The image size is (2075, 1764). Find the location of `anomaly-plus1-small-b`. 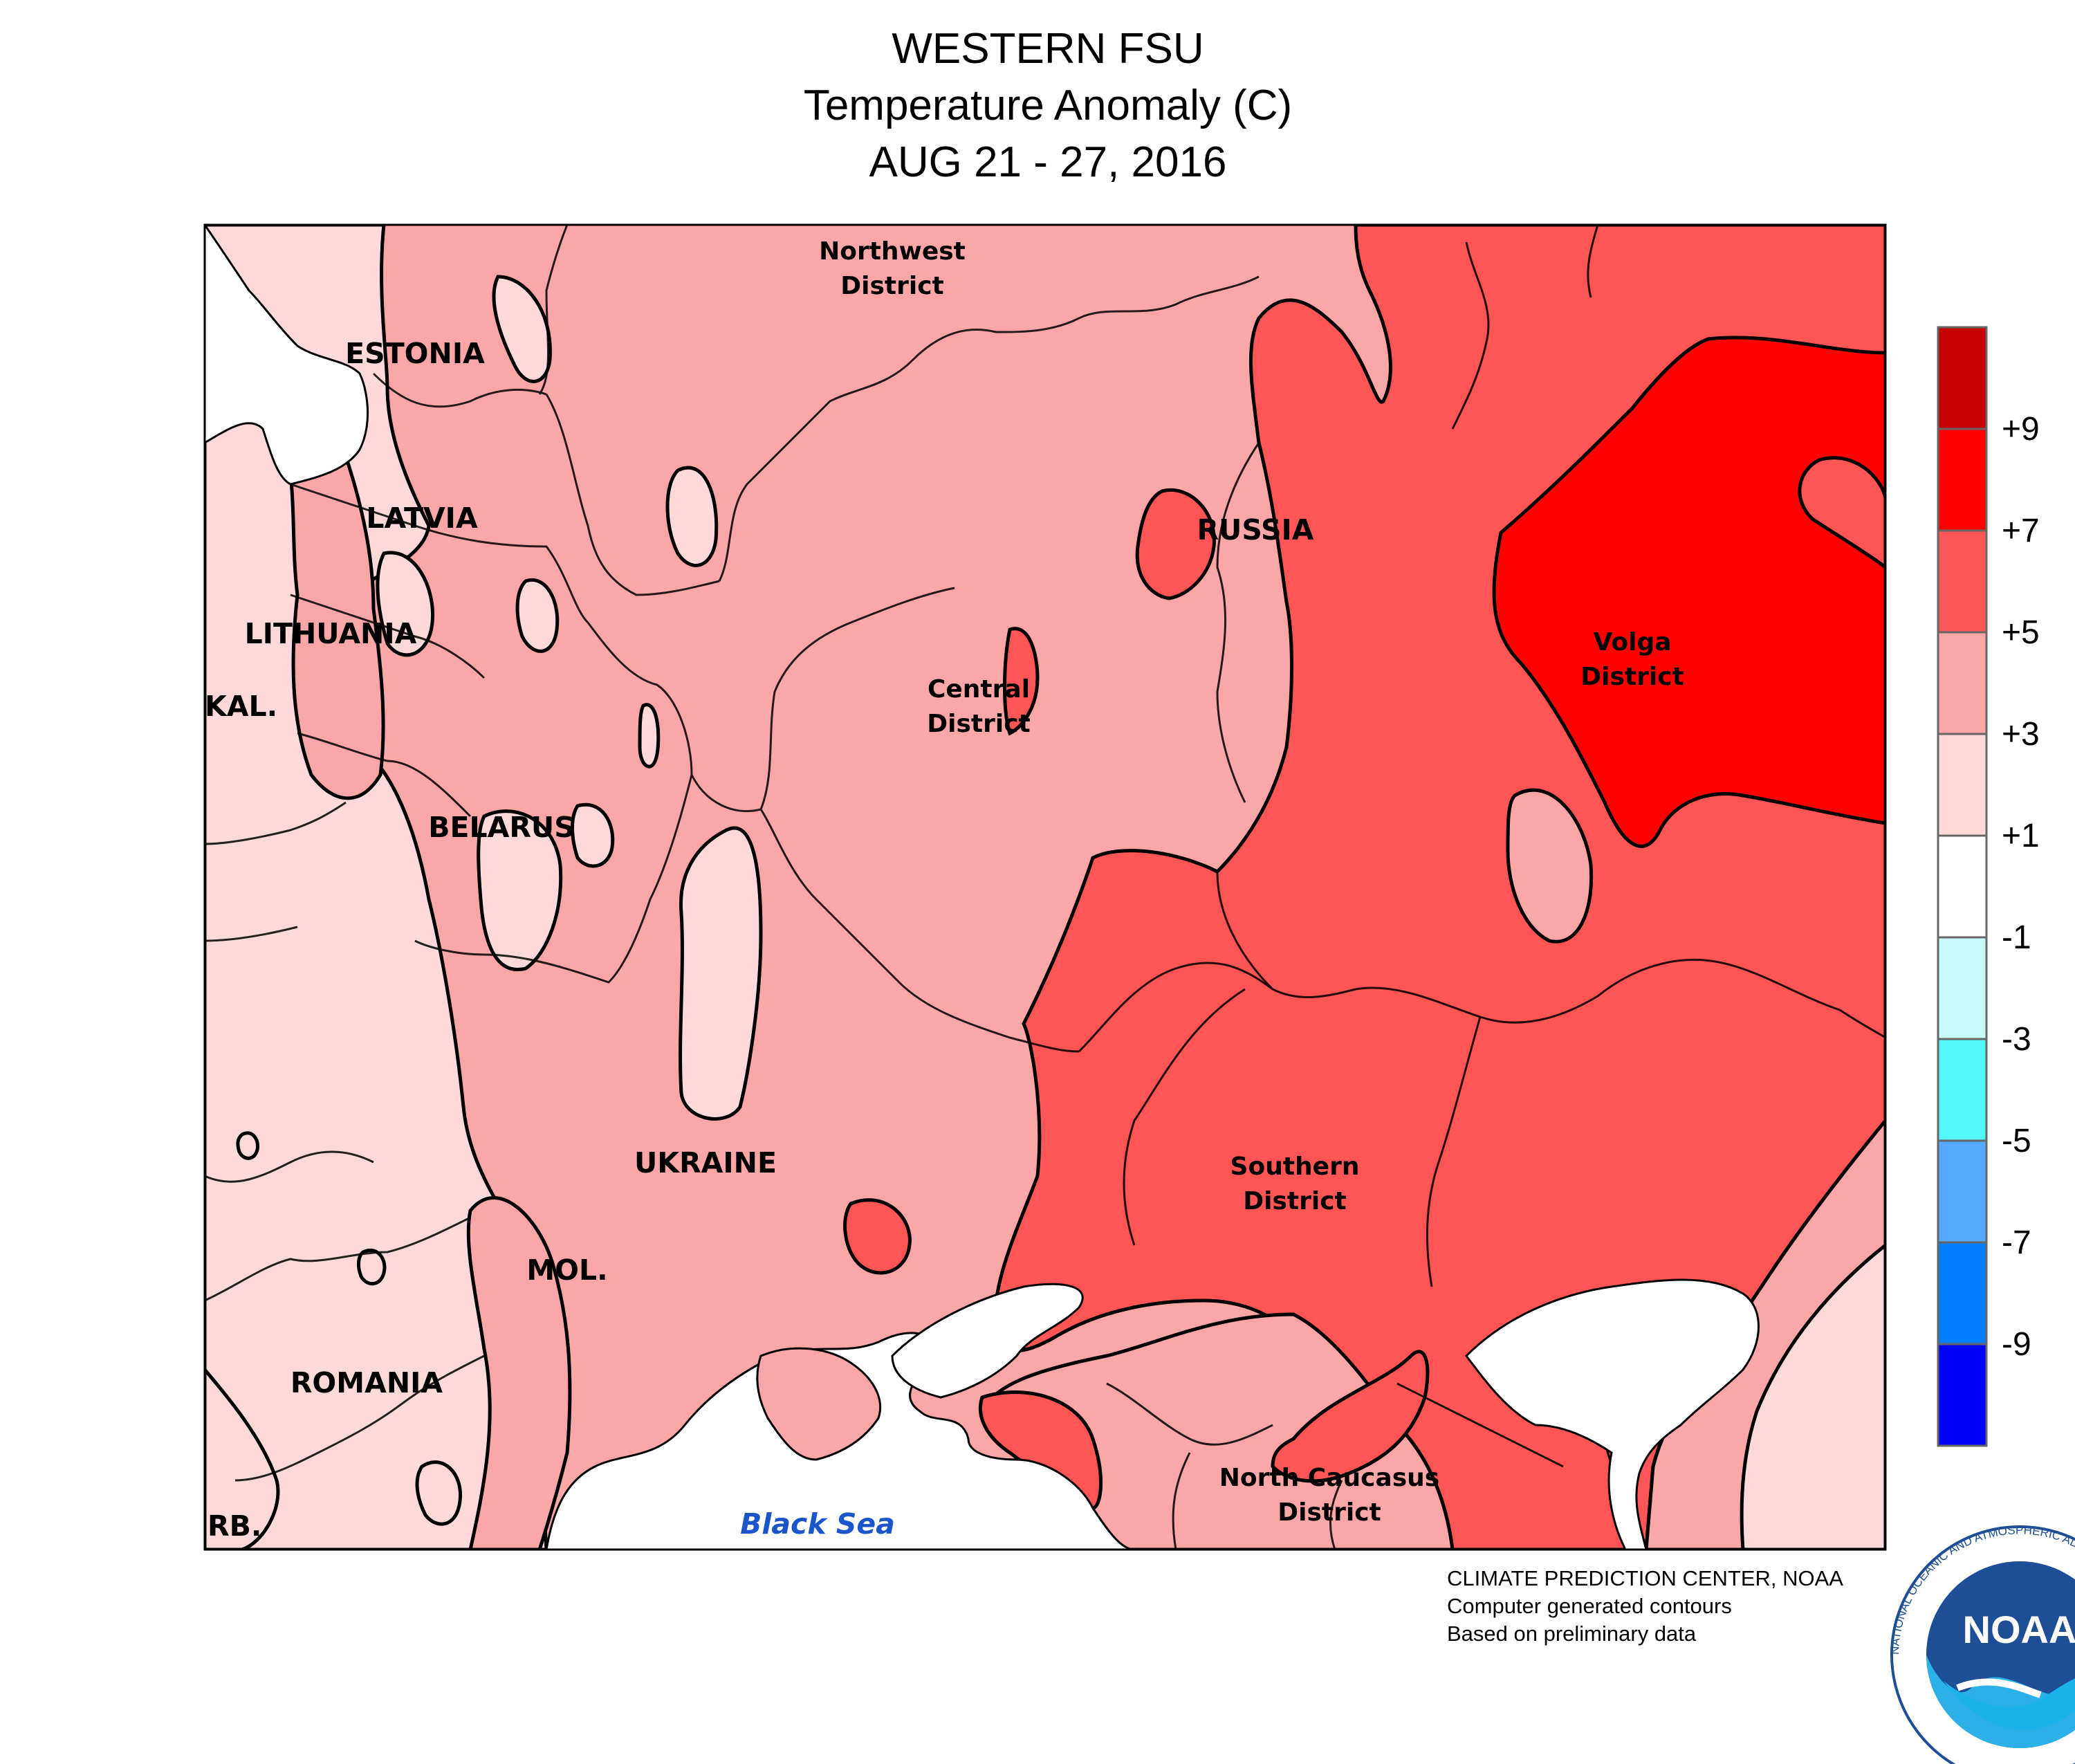

anomaly-plus1-small-b is located at coordinates (371, 1267).